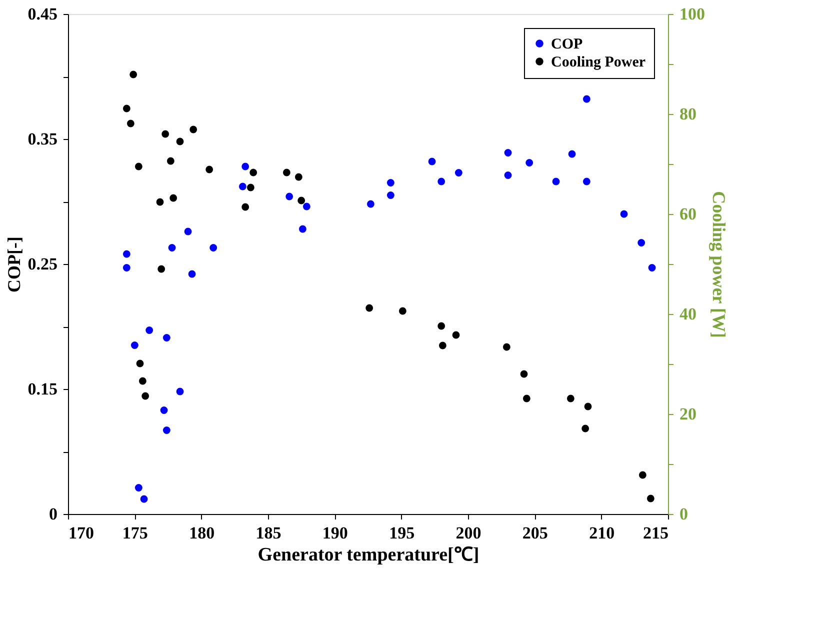 This screenshot has width=827, height=642. What do you see at coordinates (469, 533) in the screenshot?
I see `x-tick-label: 200` at bounding box center [469, 533].